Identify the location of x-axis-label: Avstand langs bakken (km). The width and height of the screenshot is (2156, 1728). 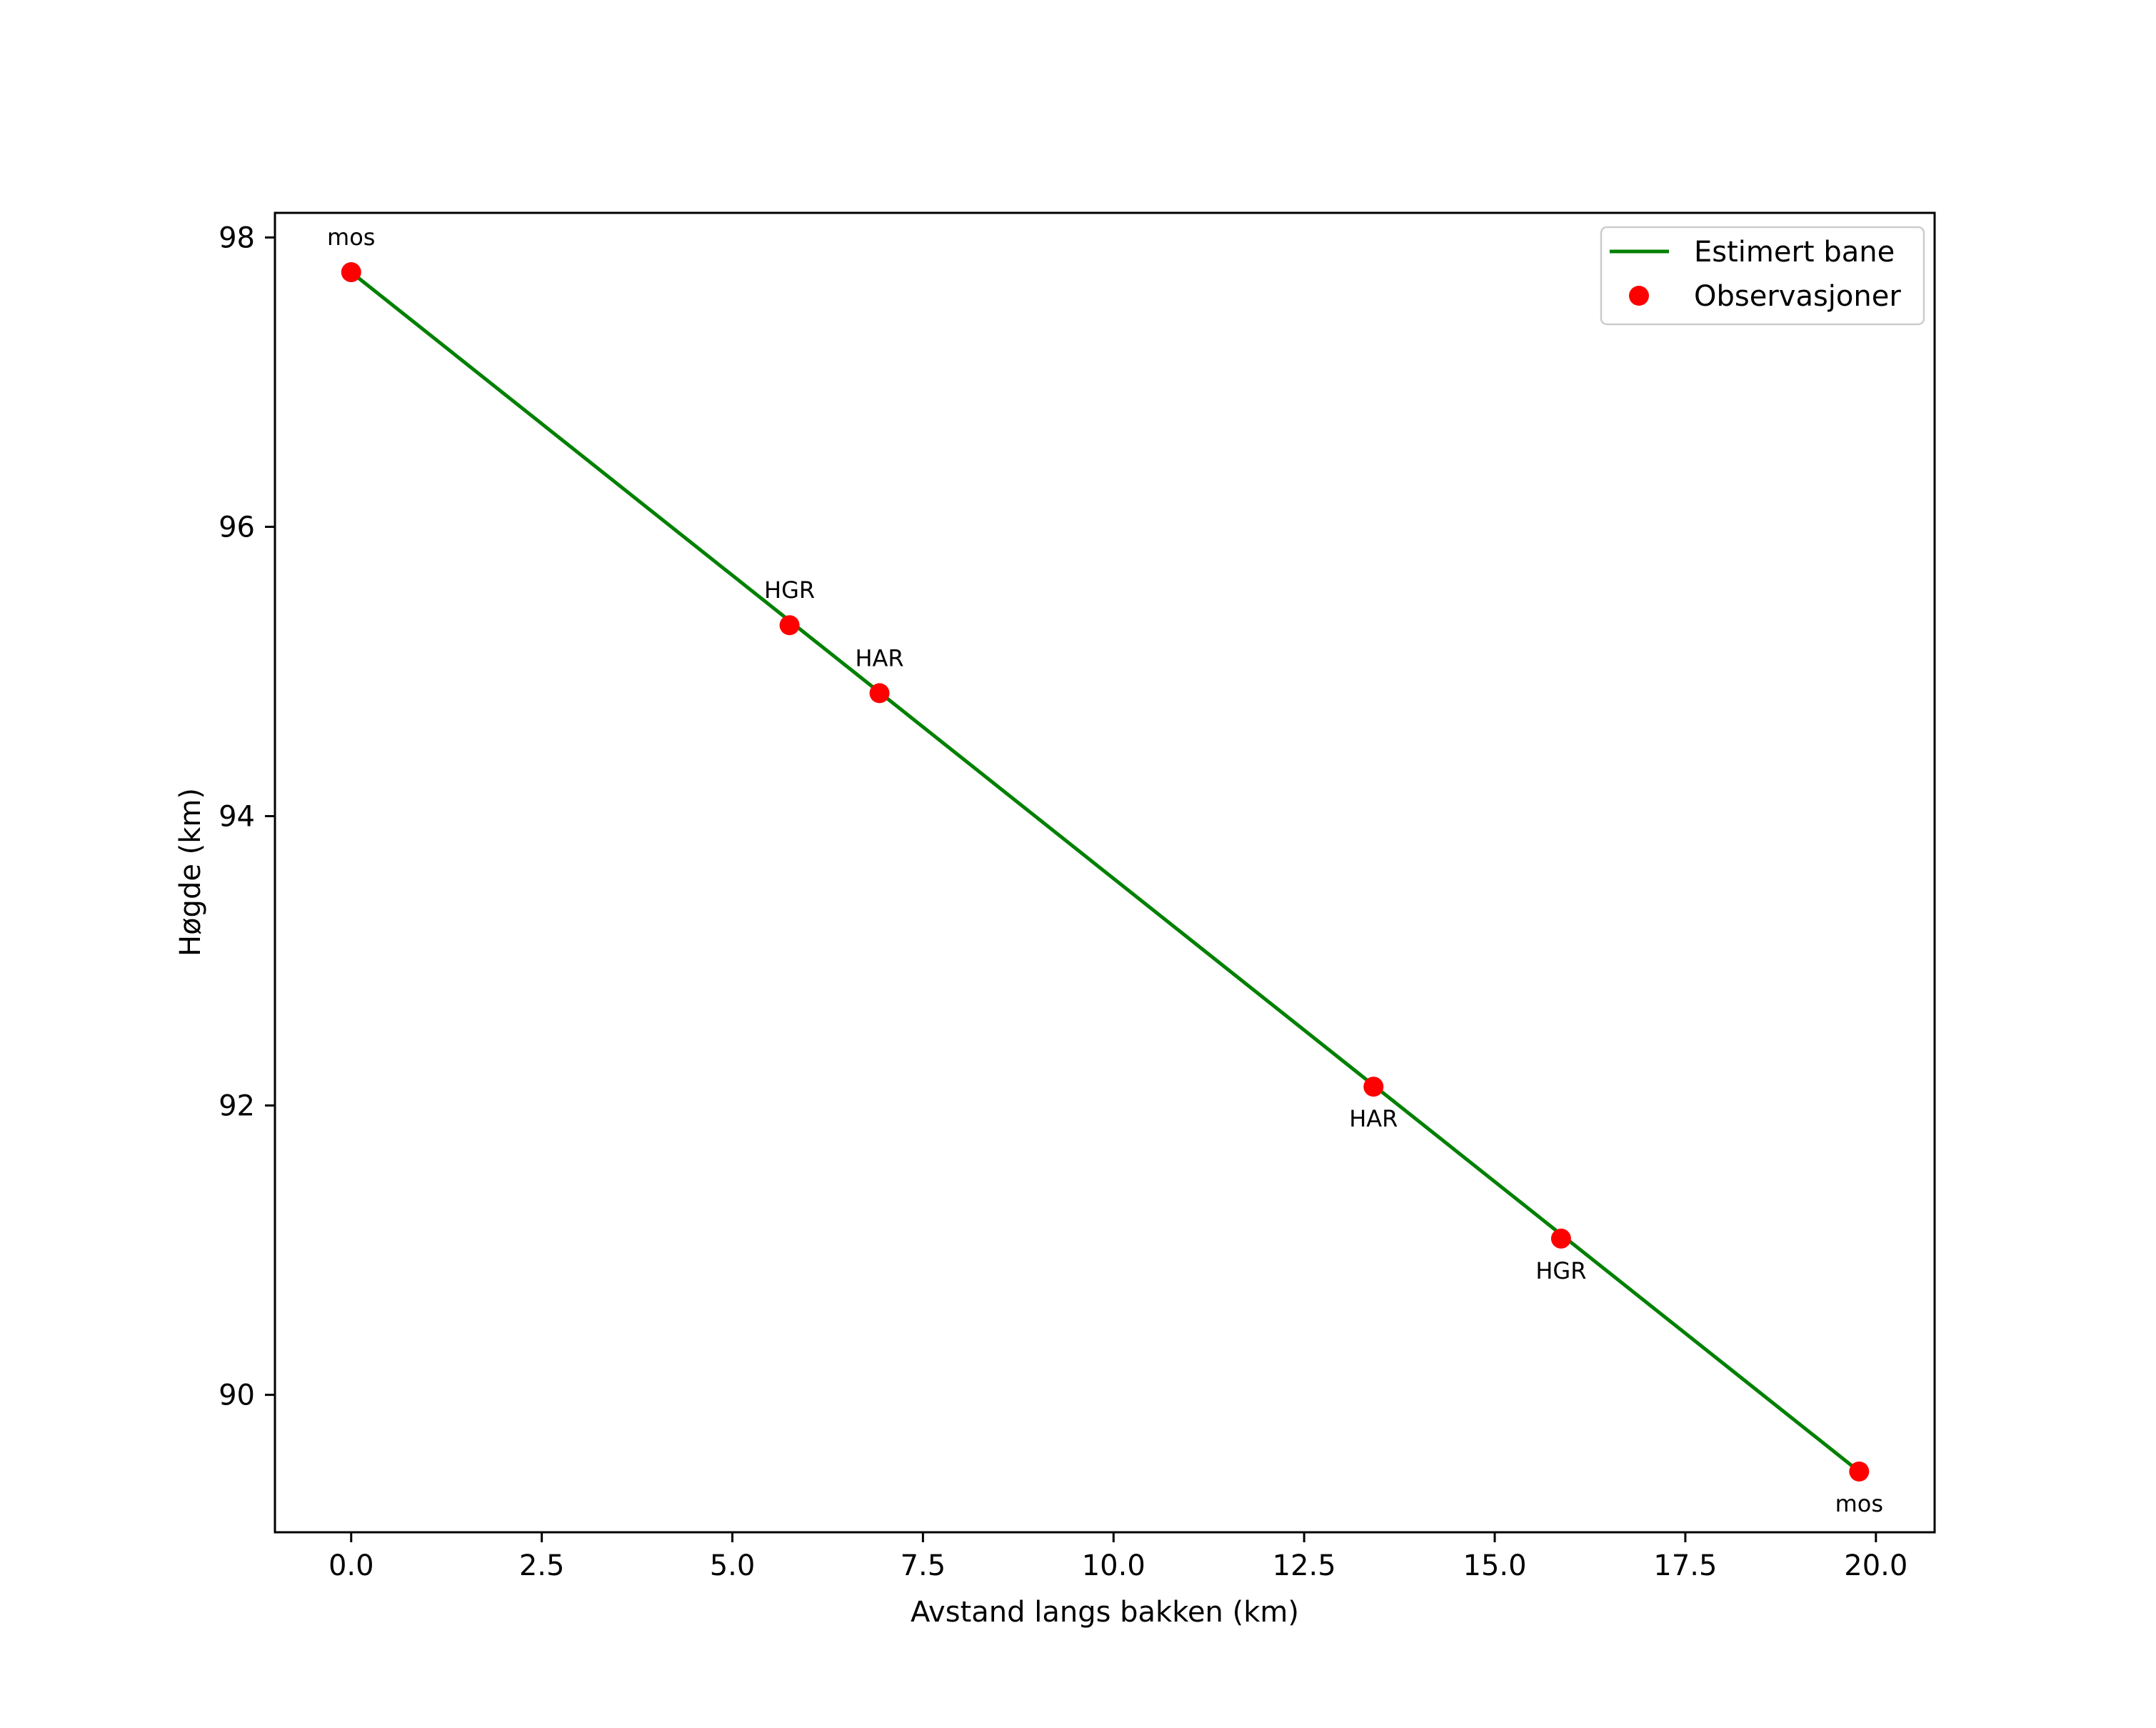
(1105, 1612).